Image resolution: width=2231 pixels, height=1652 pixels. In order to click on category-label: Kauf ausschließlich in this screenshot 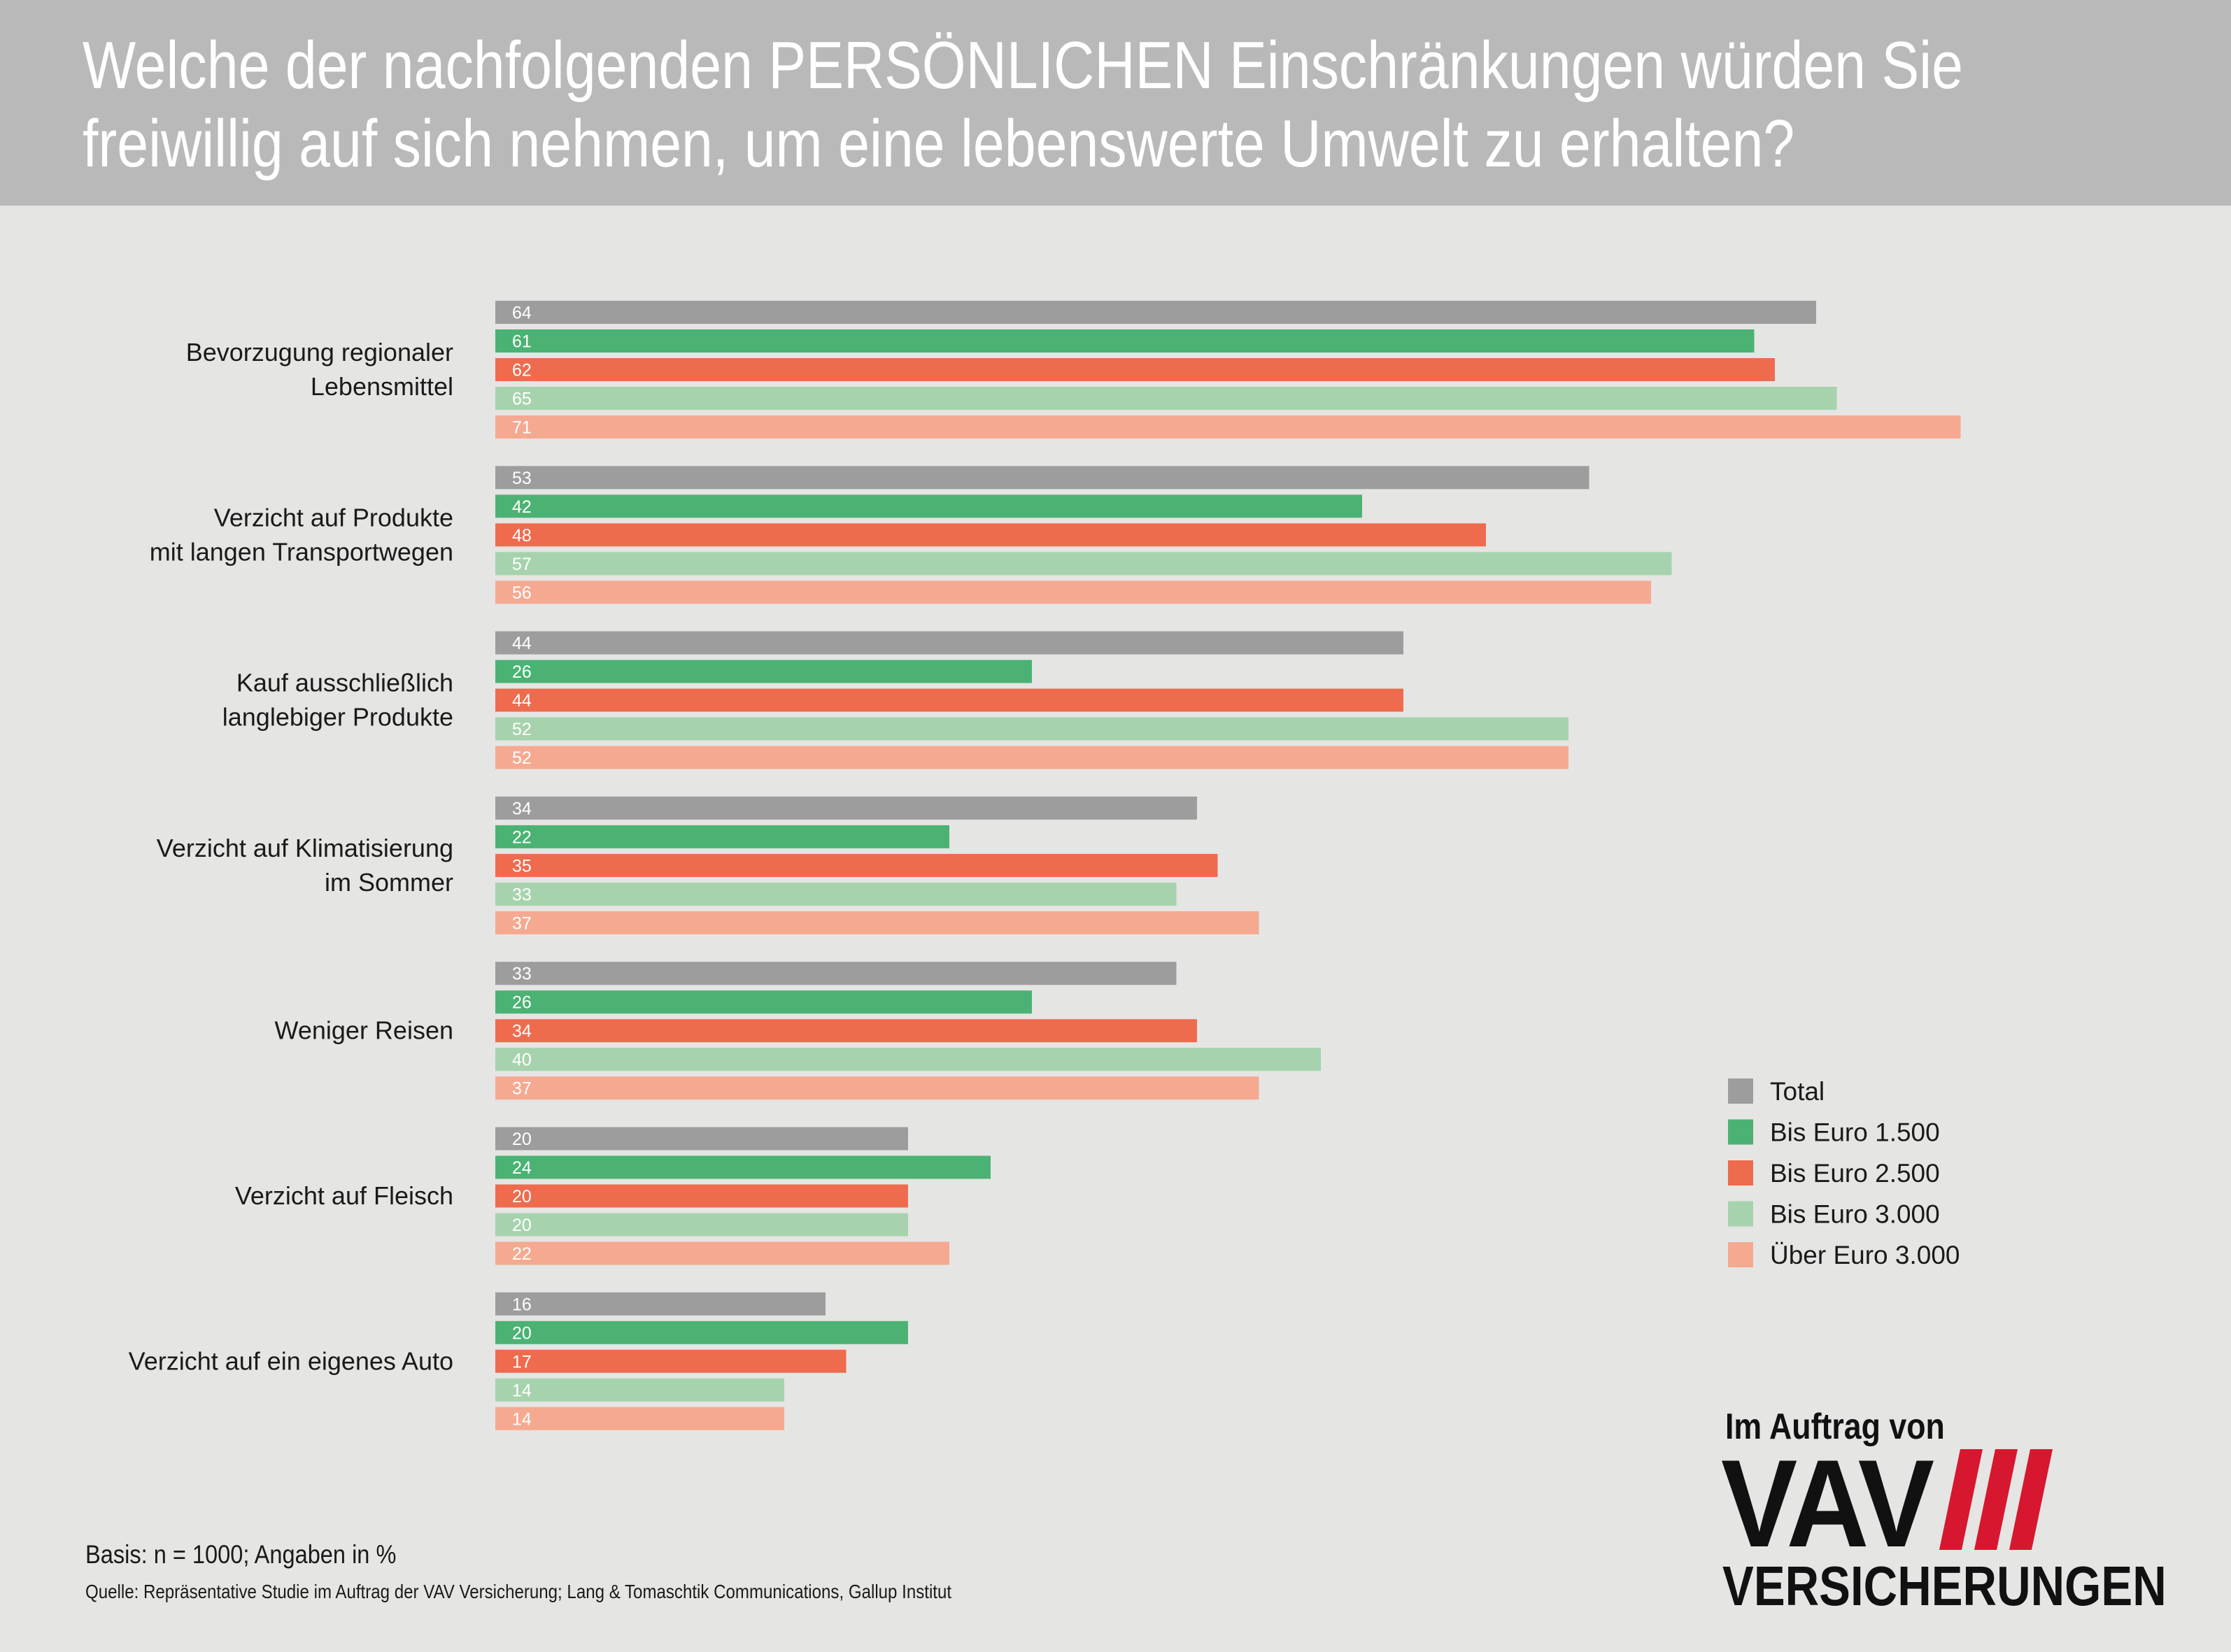, I will do `click(344, 683)`.